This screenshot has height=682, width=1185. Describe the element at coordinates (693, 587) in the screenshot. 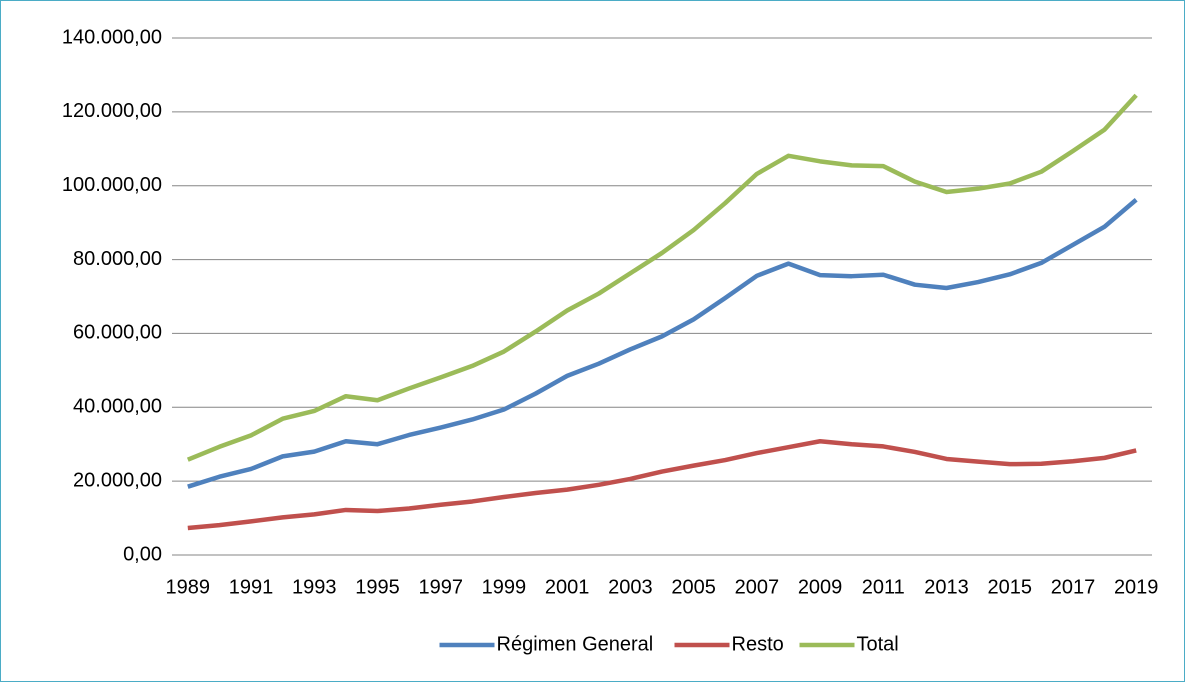

I see `x-tick-label: 2005` at that location.